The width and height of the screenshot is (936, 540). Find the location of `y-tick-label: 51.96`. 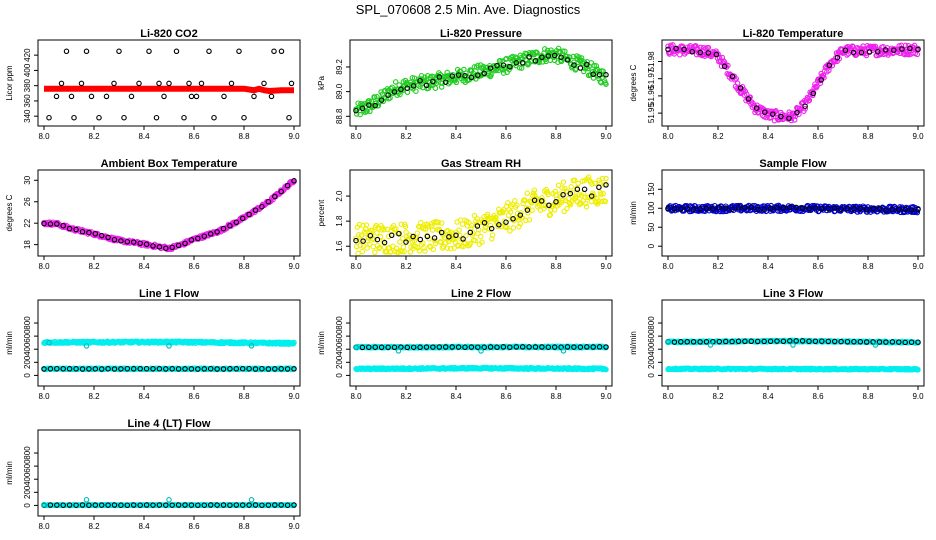

y-tick-label: 51.96 is located at coordinates (651, 95).